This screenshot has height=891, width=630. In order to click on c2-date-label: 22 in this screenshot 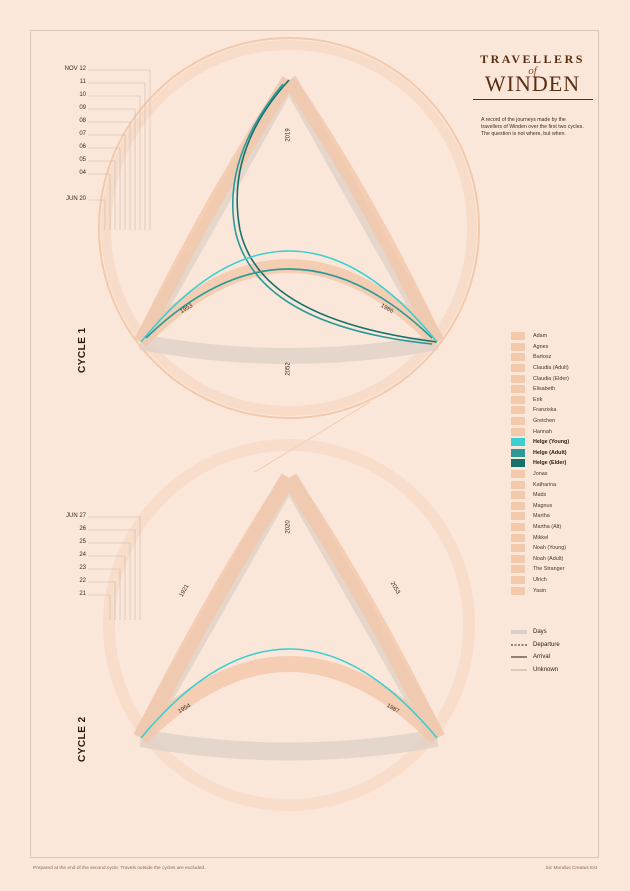, I will do `click(82, 581)`.